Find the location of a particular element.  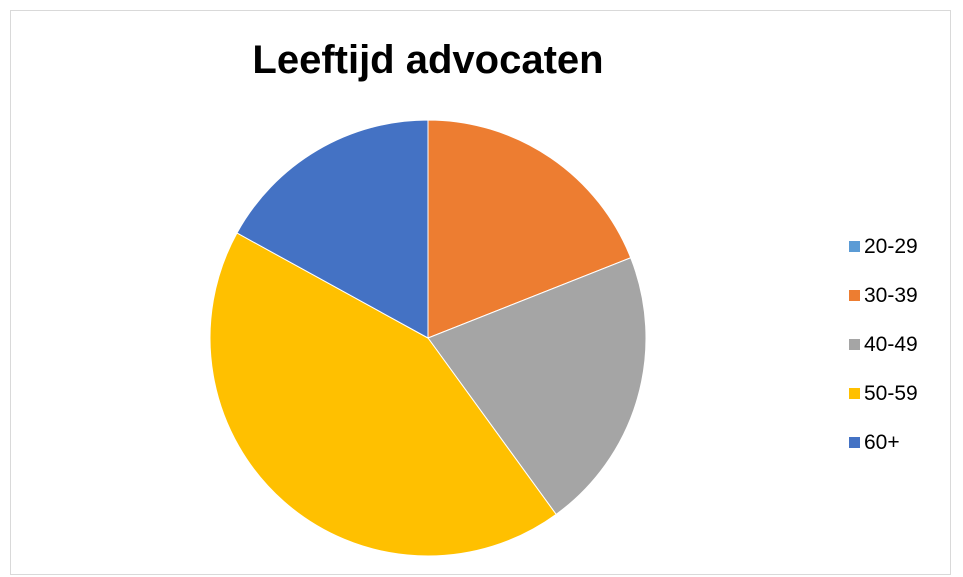

pie-slice-60+ is located at coordinates (332, 229).